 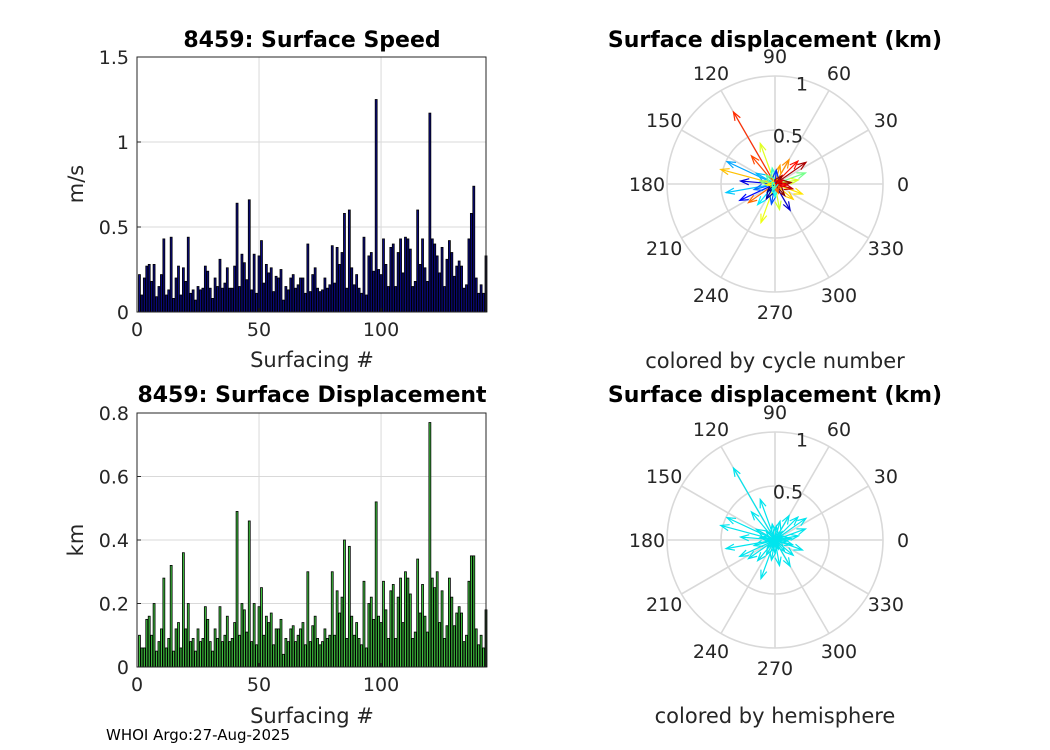 I want to click on speed-y-tick-label: 1.5, so click(x=114, y=58).